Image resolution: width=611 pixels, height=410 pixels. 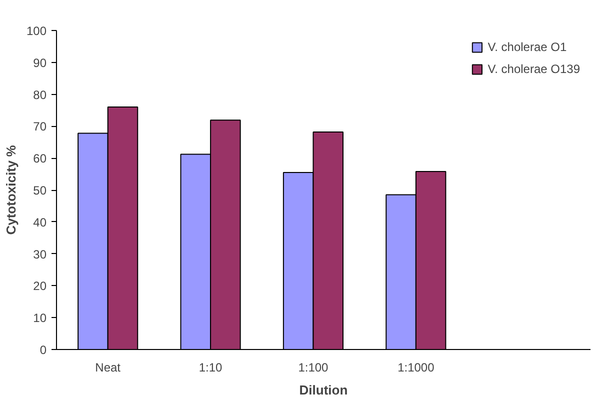 What do you see at coordinates (416, 367) in the screenshot?
I see `x-tick-label: 1:1000` at bounding box center [416, 367].